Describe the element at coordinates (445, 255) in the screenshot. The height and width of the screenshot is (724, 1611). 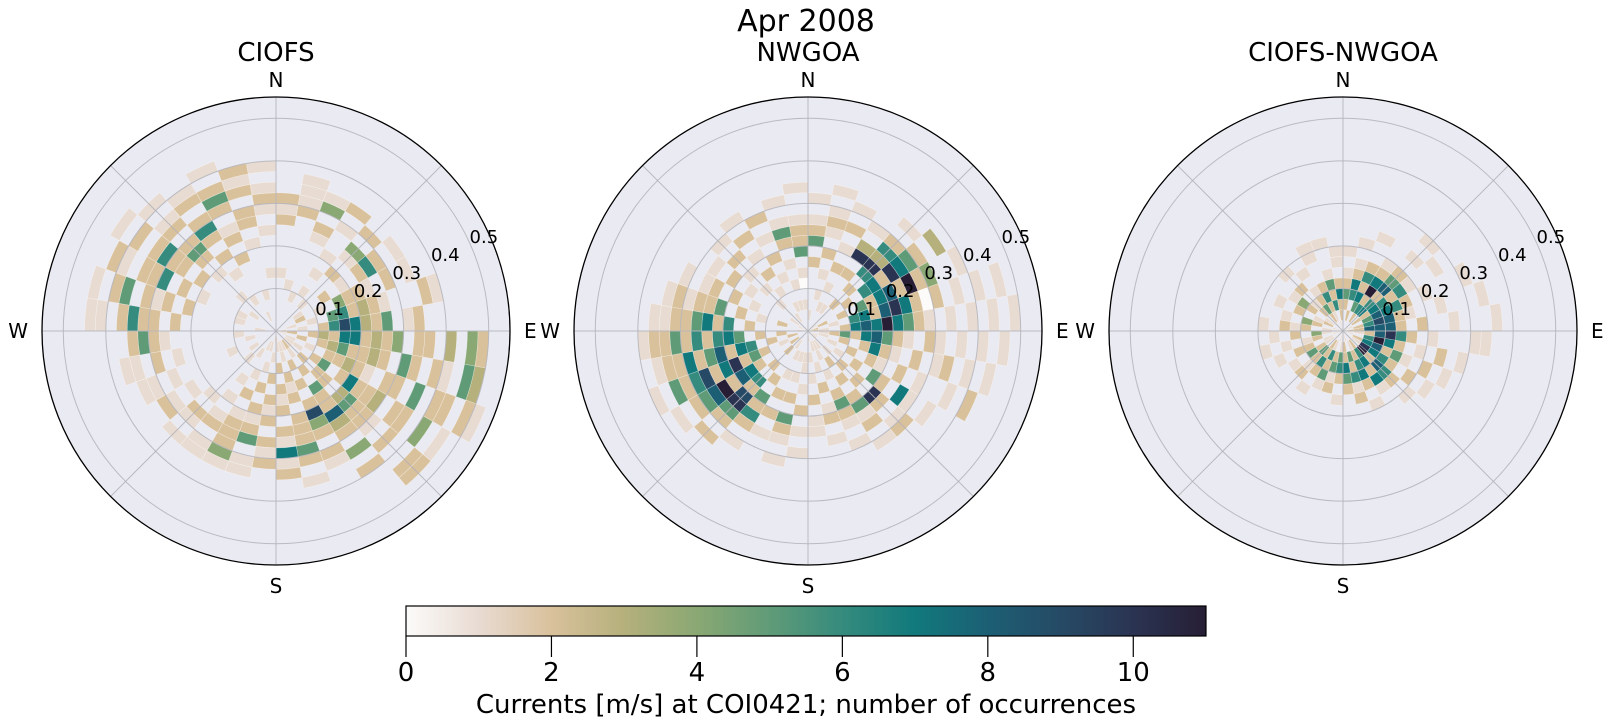
I see `radial-tick-label: 0.4` at that location.